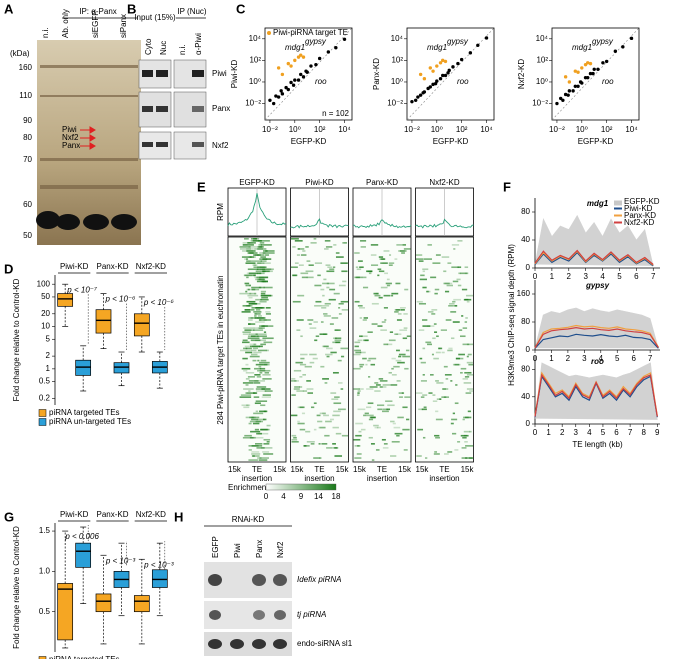 The width and height of the screenshot is (680, 659). Describe the element at coordinates (382, 182) in the screenshot. I see `column-title: Panx-KD` at that location.